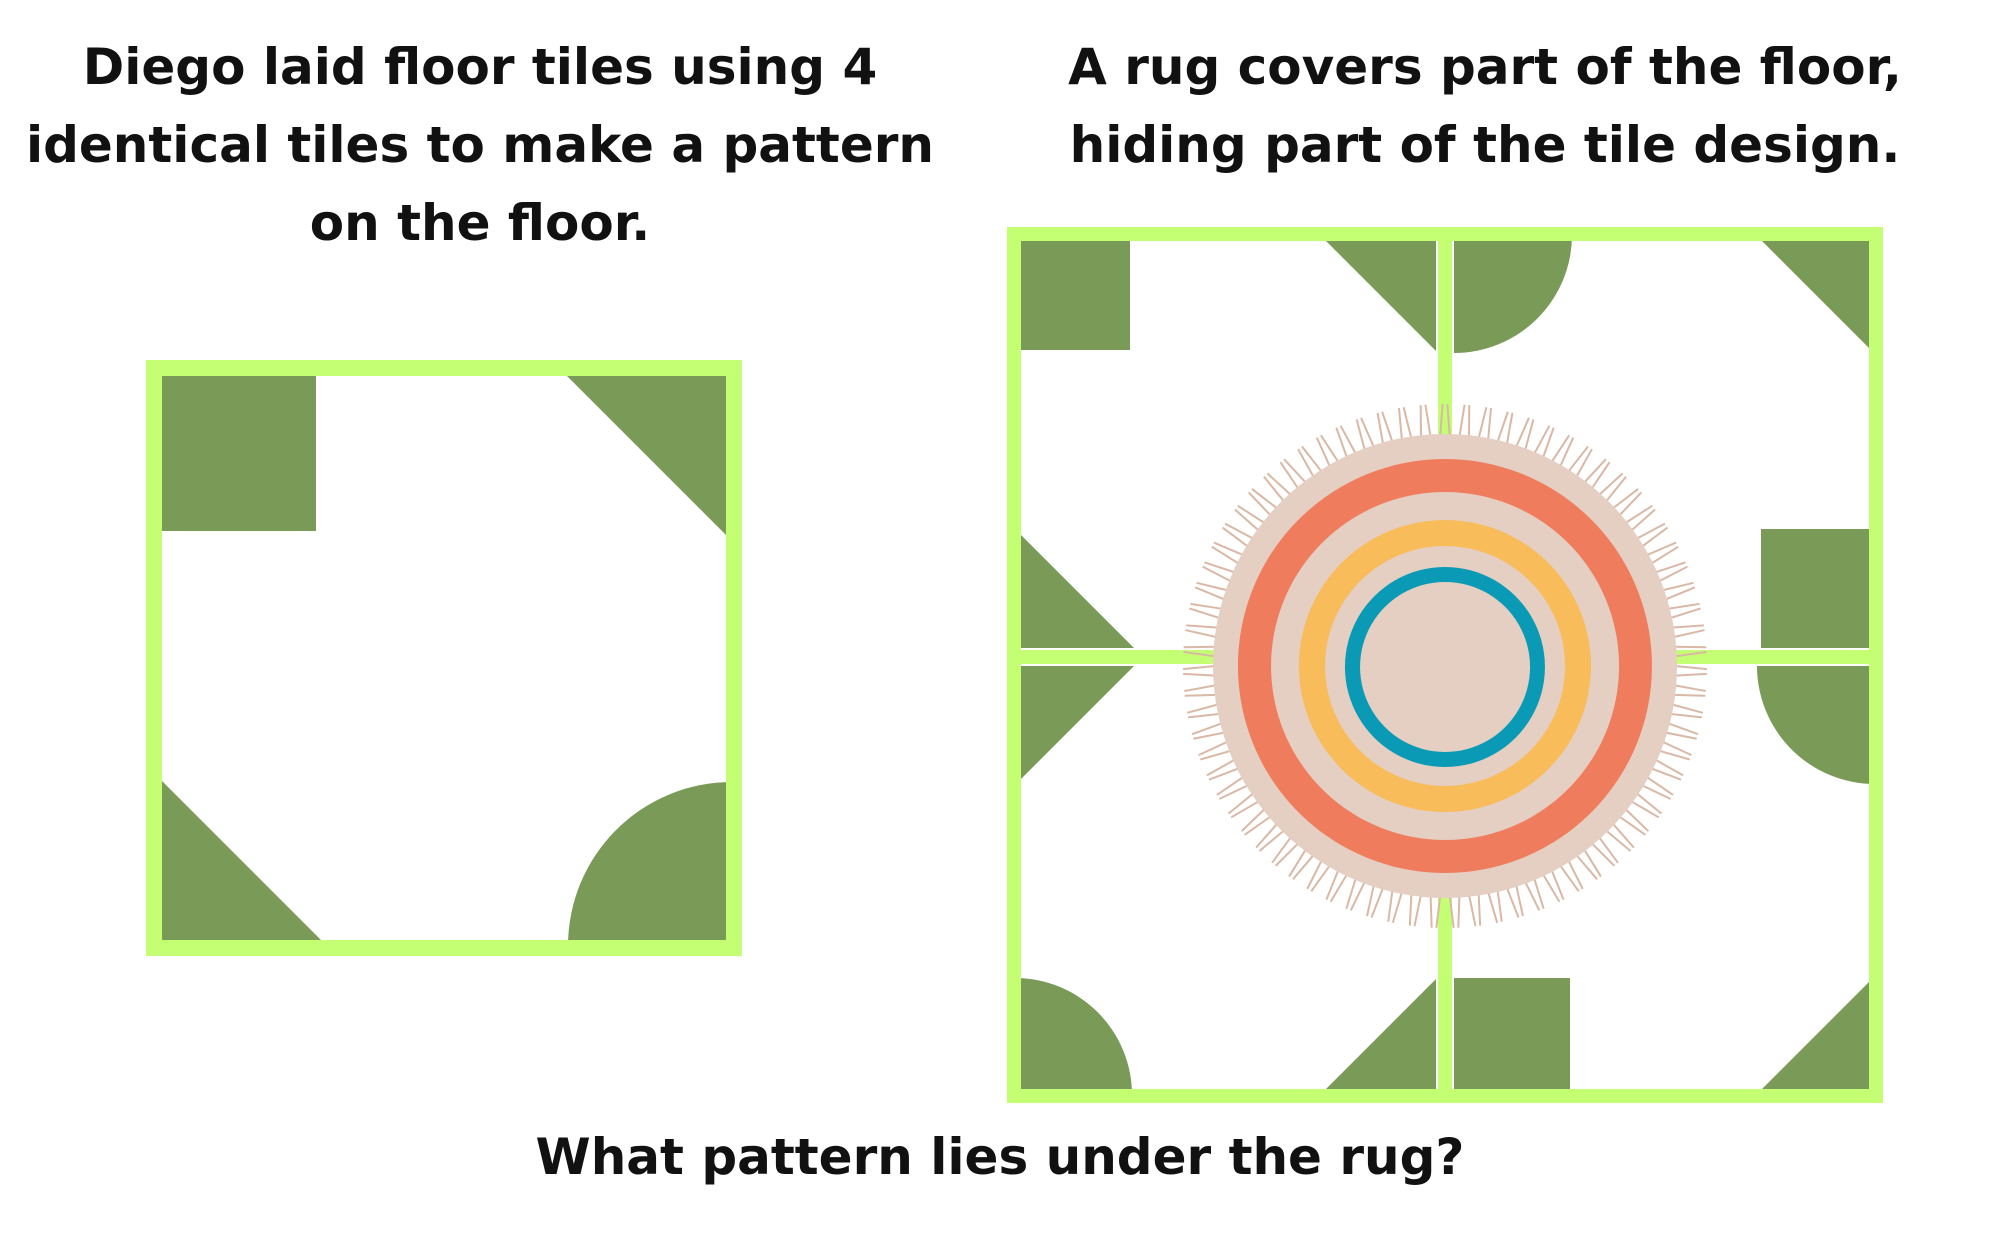  What do you see at coordinates (1378, 293) in the screenshot?
I see `tile-tl-triangle-top` at bounding box center [1378, 293].